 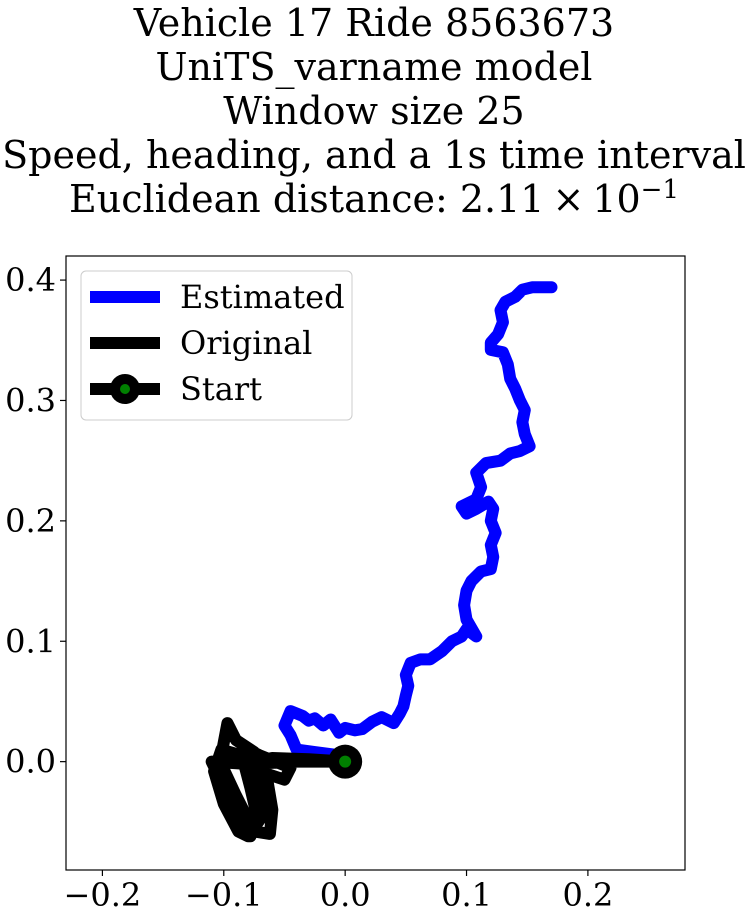 What do you see at coordinates (374, 67) in the screenshot?
I see `title-line-2: UniTS_varname model` at bounding box center [374, 67].